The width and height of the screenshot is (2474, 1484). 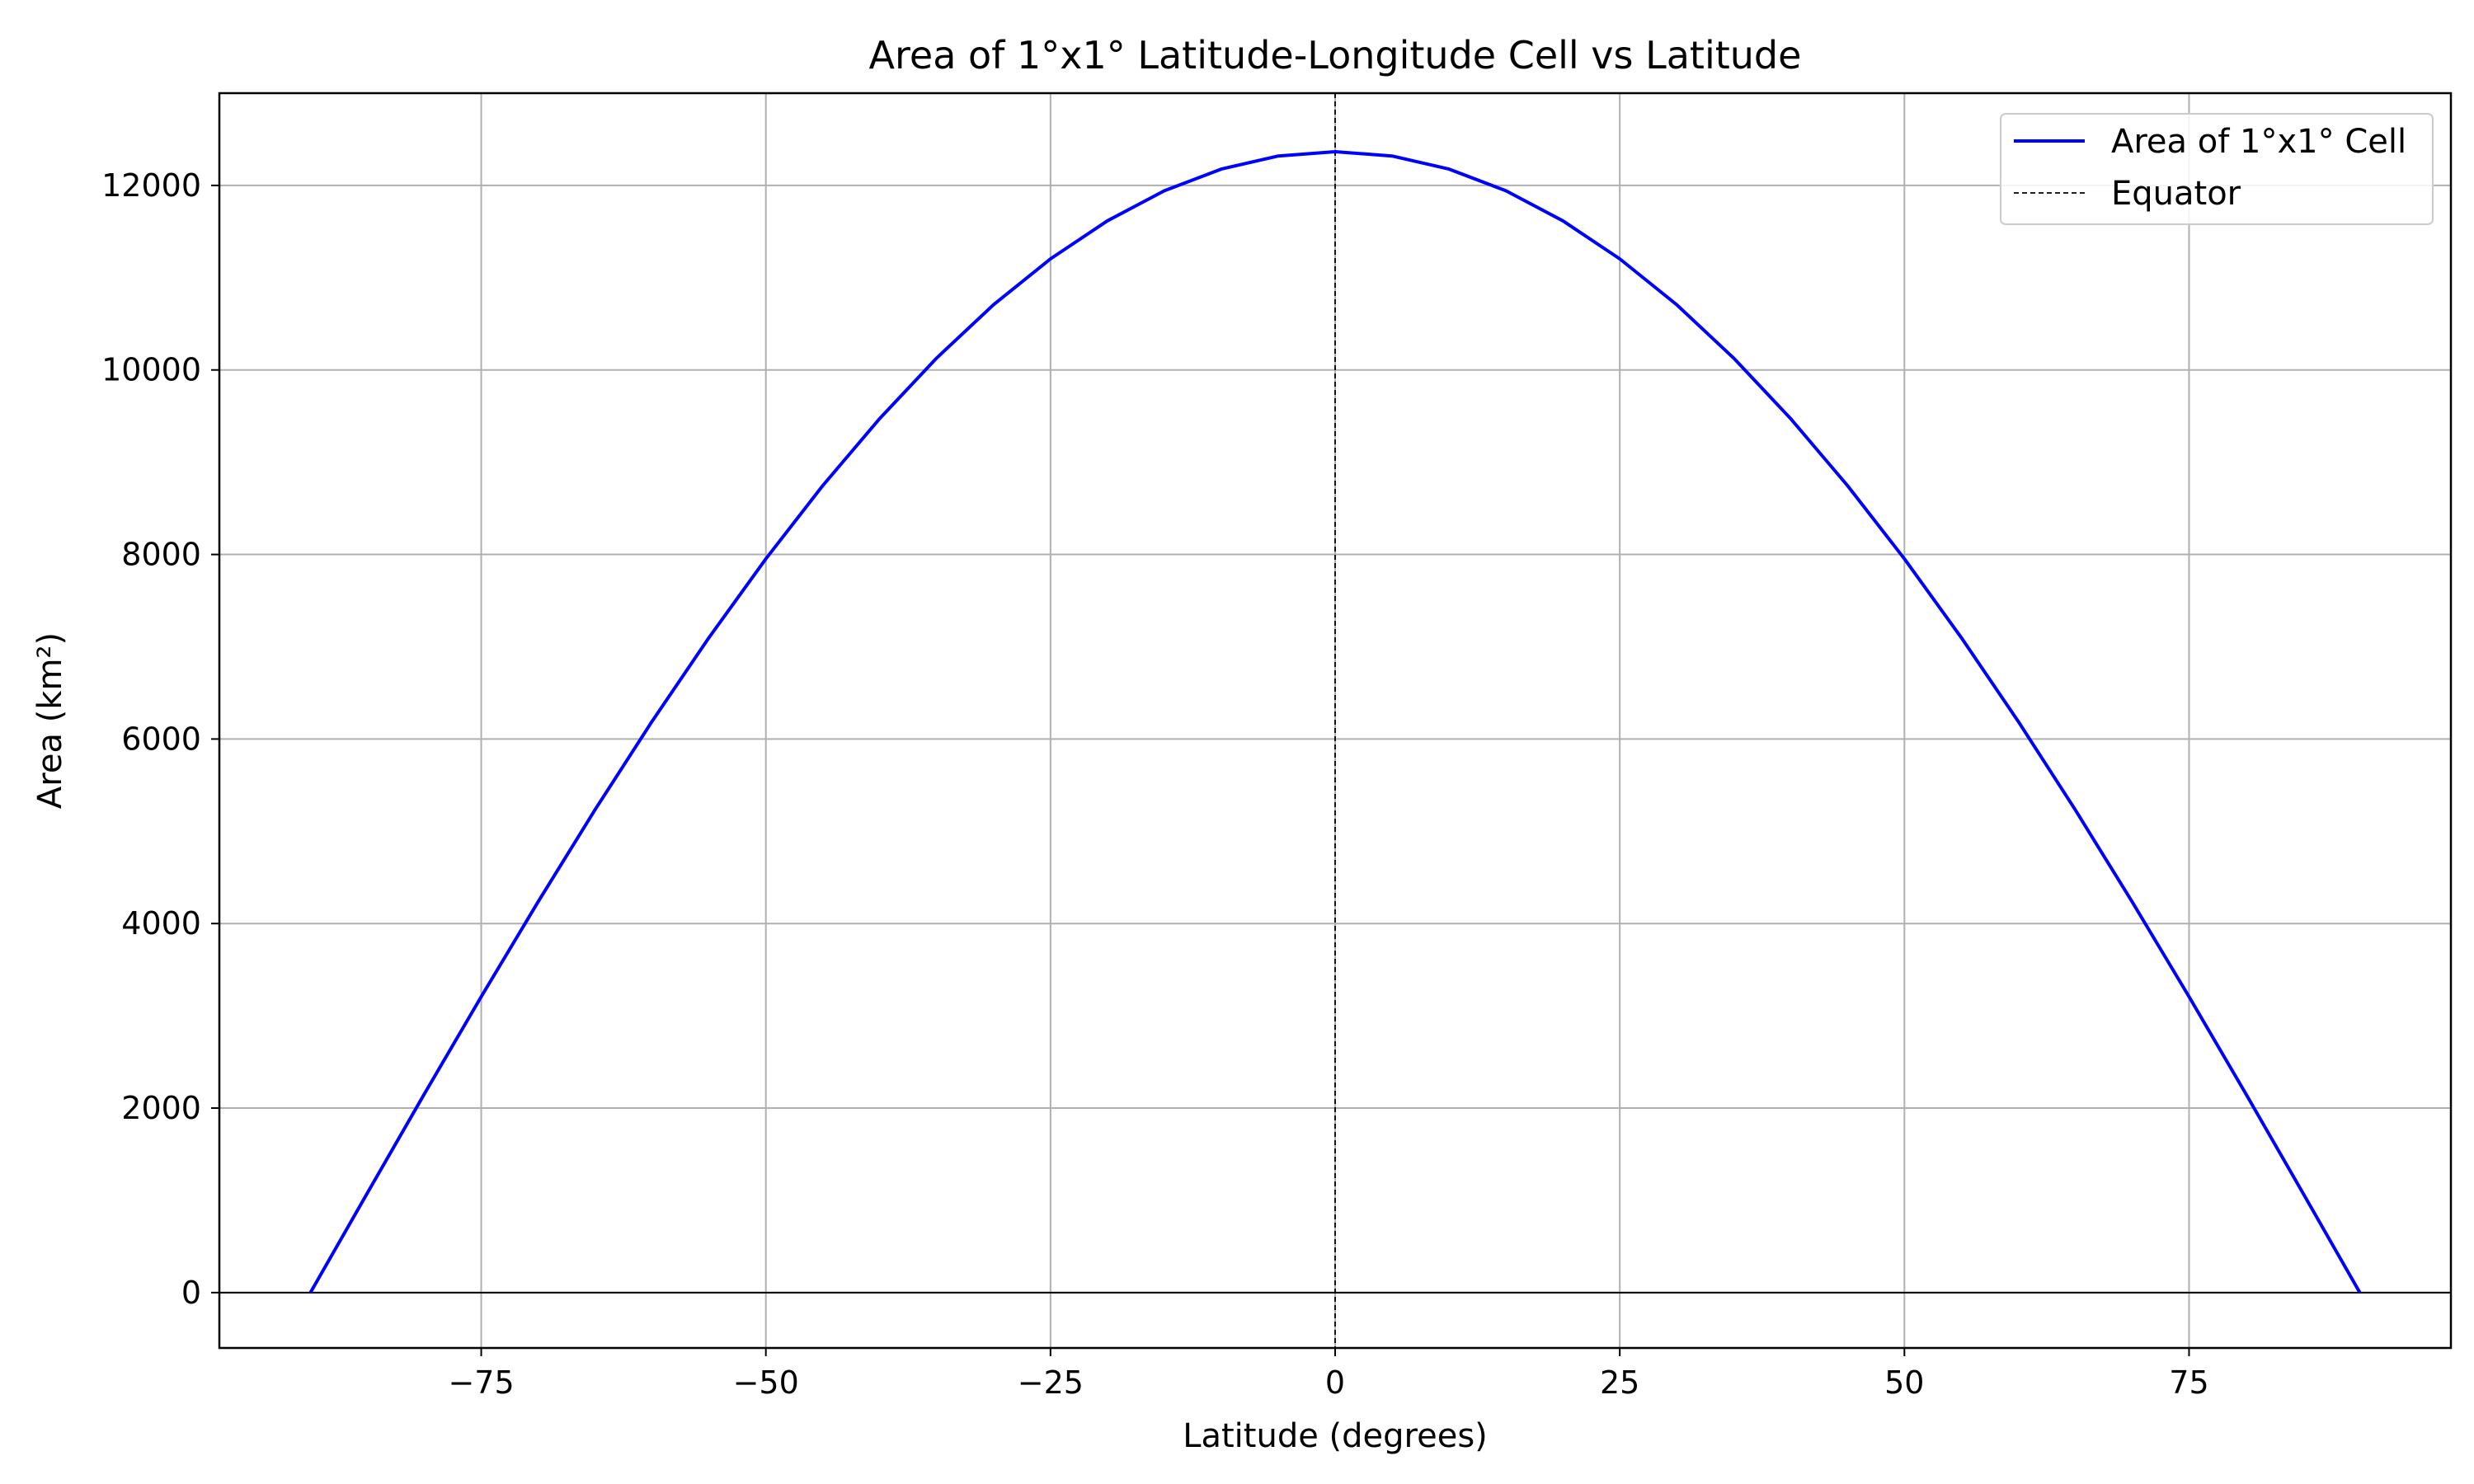 I want to click on x-tick-label: 0, so click(x=1335, y=1382).